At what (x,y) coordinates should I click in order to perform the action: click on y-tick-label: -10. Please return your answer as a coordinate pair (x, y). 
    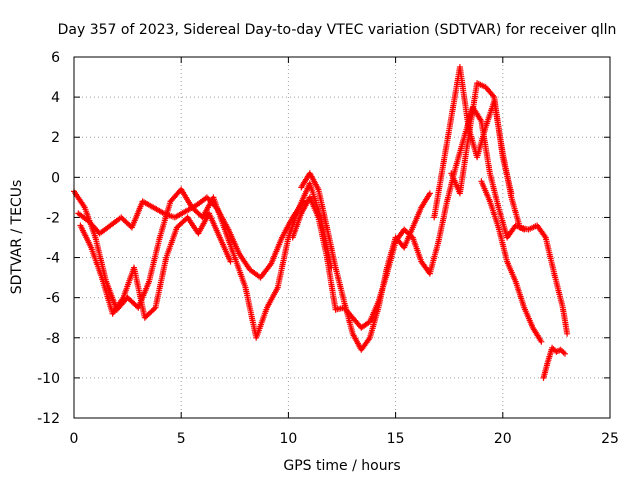
    Looking at the image, I should click on (48, 379).